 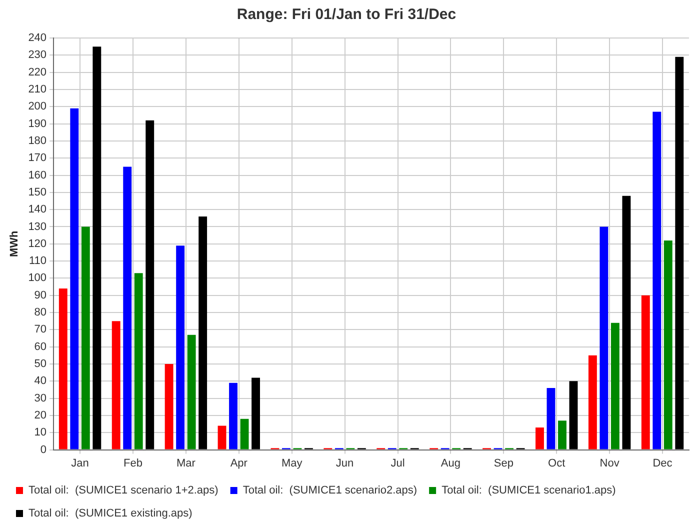 What do you see at coordinates (186, 463) in the screenshot?
I see `x-tick-label: Mar` at bounding box center [186, 463].